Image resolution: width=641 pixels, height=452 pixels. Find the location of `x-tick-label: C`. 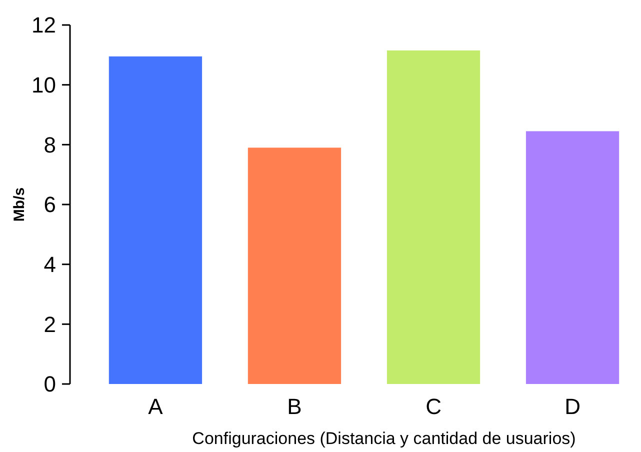

x-tick-label: C is located at coordinates (434, 406).